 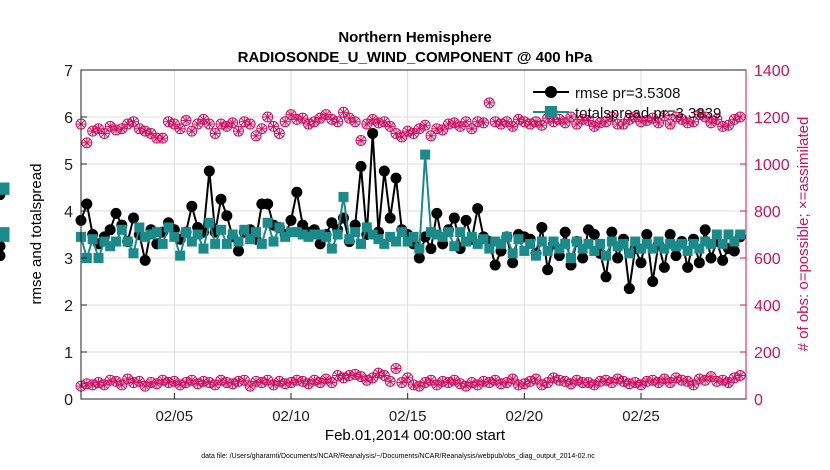 What do you see at coordinates (767, 353) in the screenshot?
I see `y2-tick-label: 200` at bounding box center [767, 353].